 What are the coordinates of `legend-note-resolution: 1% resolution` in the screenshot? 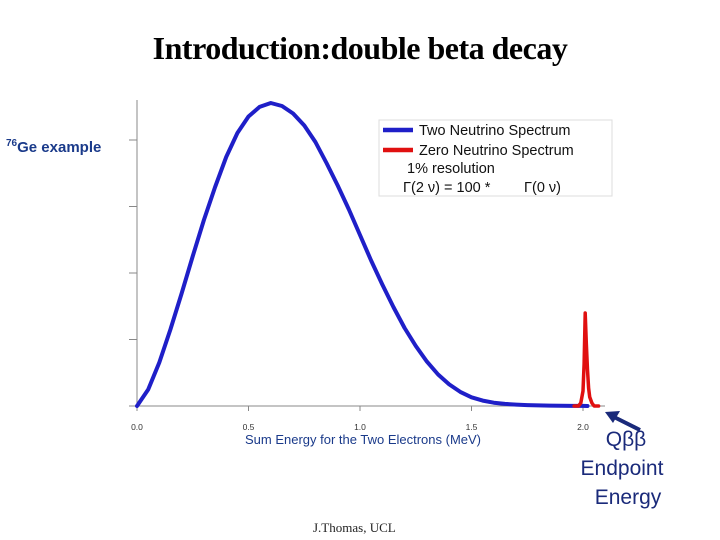 It's located at (451, 169).